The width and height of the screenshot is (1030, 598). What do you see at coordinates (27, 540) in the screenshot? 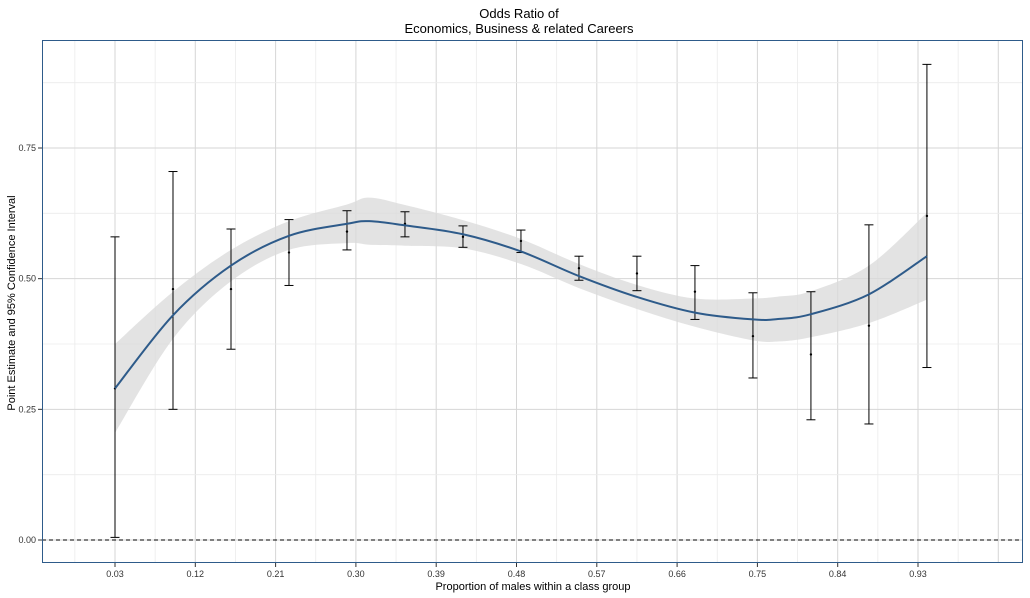
I see `y-axis-tick-label: 0.00` at bounding box center [27, 540].